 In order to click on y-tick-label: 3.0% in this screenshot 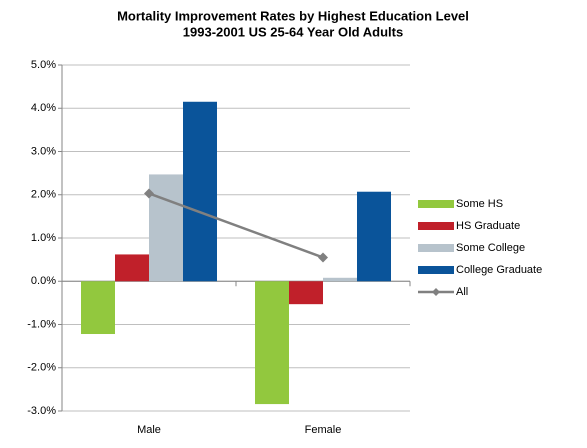, I will do `click(43, 151)`.